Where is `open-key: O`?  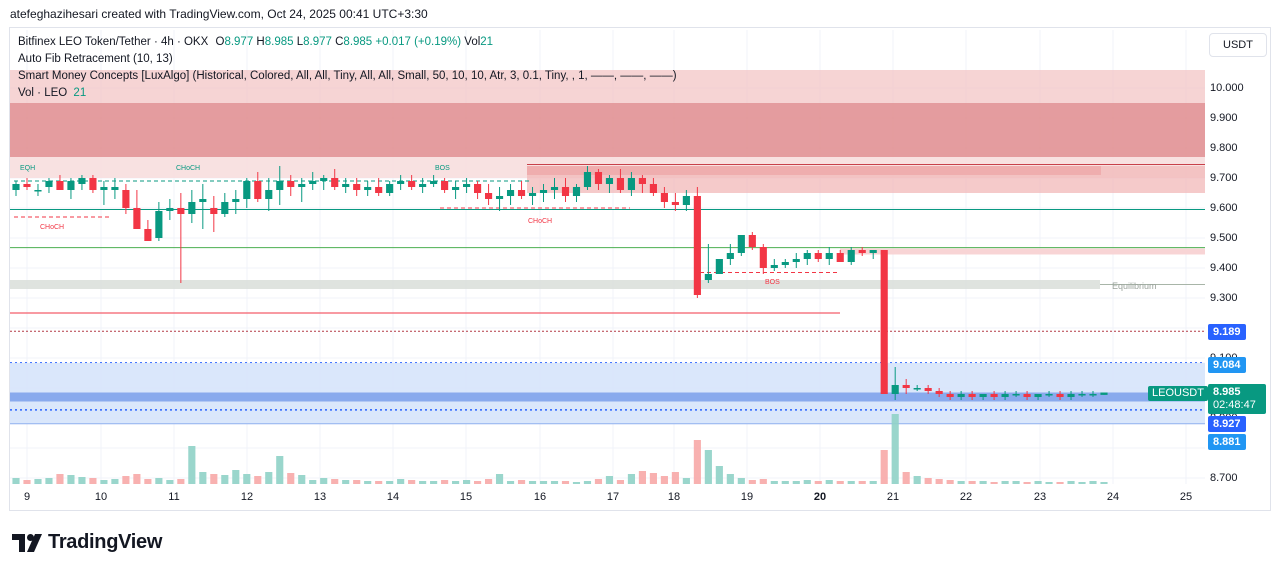
open-key: O is located at coordinates (220, 42).